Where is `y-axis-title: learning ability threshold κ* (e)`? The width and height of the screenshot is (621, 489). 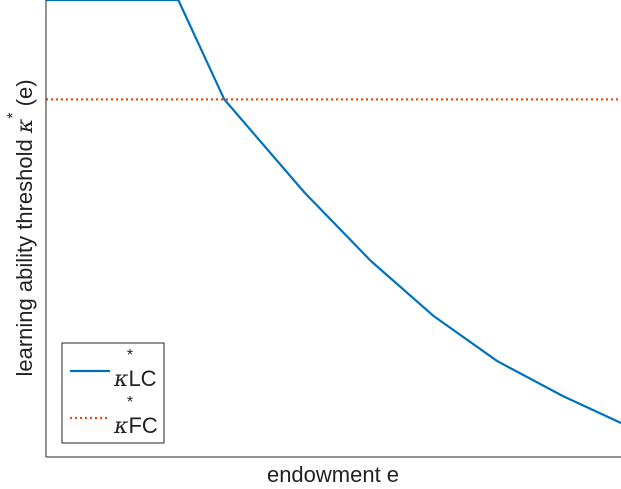
y-axis-title: learning ability threshold κ* (e) is located at coordinates (21, 227).